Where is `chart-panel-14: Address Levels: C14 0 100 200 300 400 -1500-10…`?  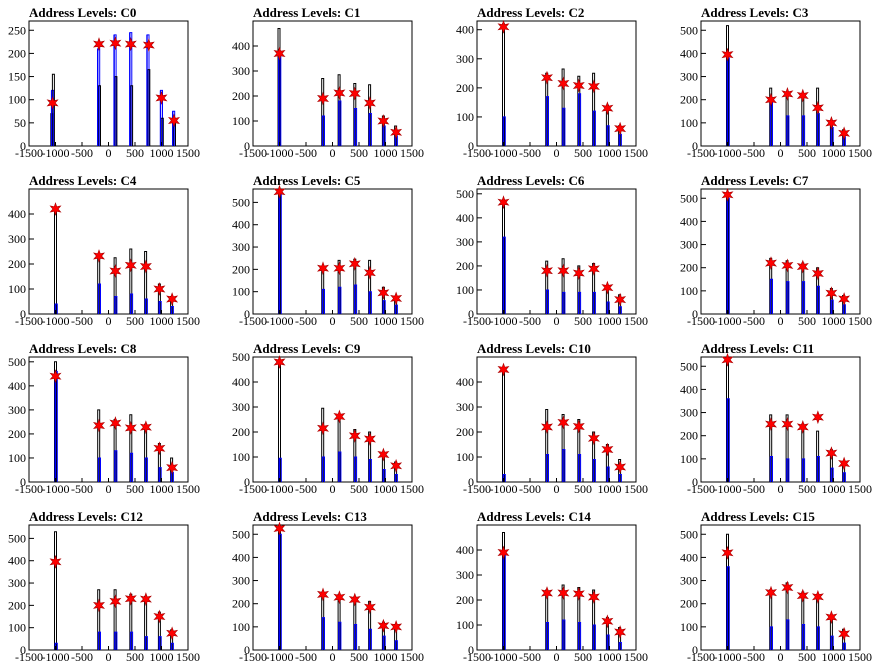
chart-panel-14: Address Levels: C14 0 100 200 300 400 -1500-10… is located at coordinates (552, 586).